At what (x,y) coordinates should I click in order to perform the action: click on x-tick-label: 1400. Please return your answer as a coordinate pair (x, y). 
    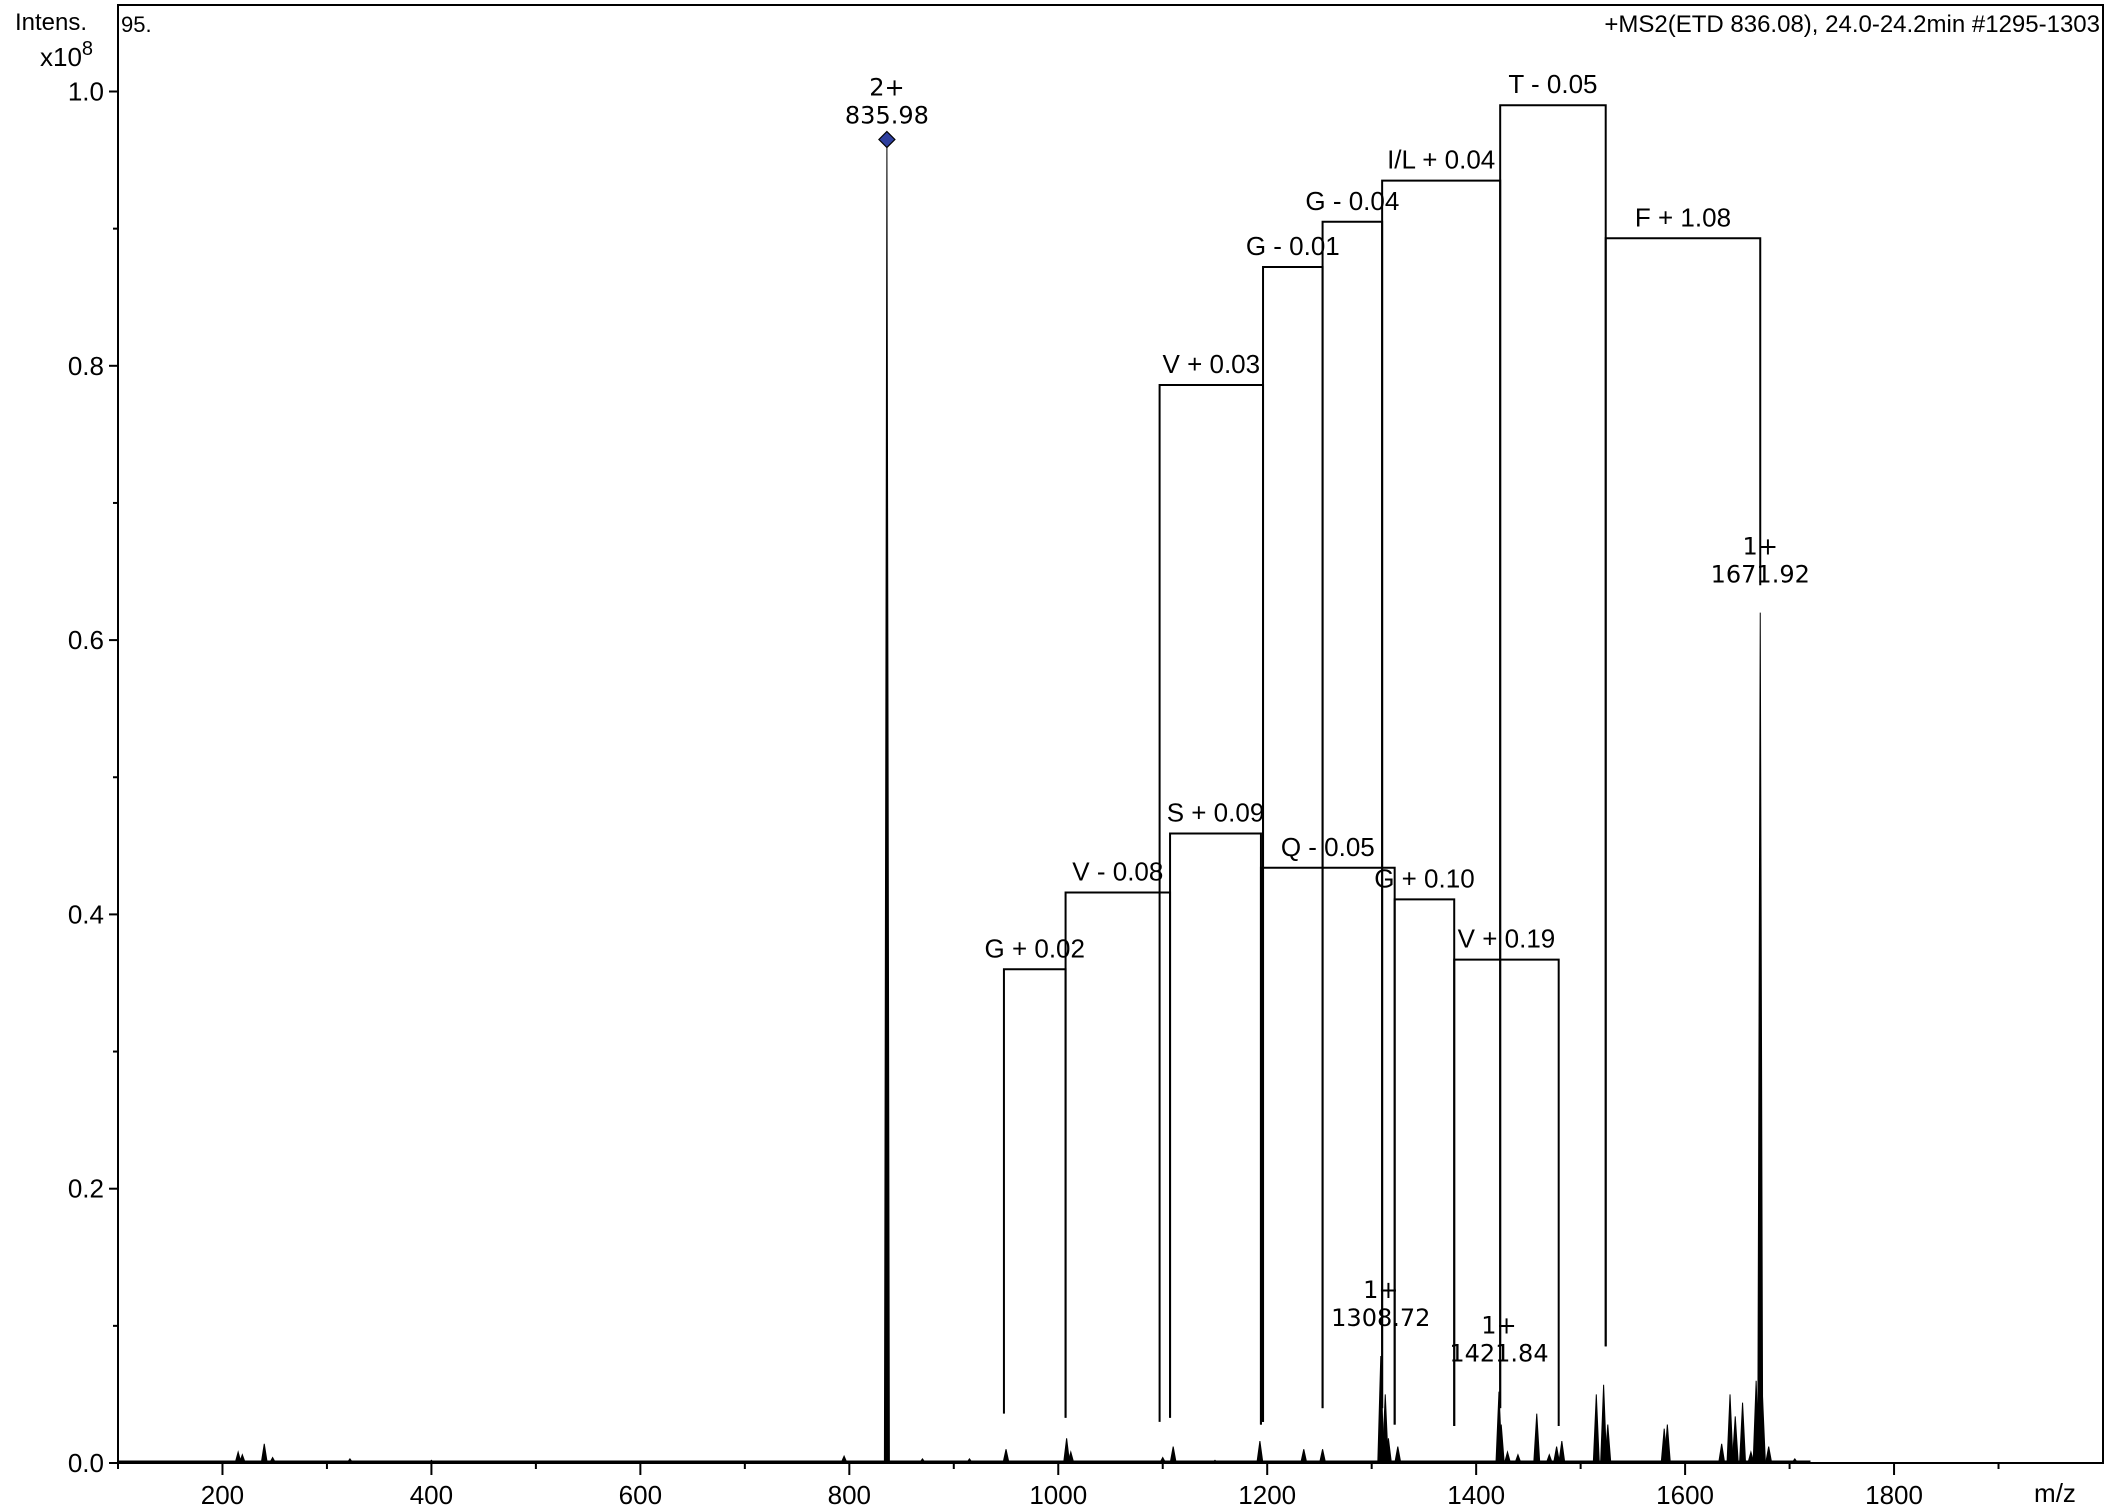
    Looking at the image, I should click on (1476, 1495).